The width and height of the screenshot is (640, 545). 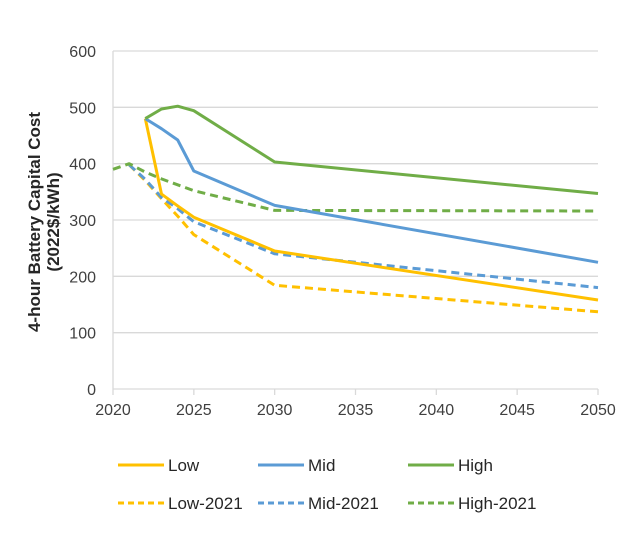 What do you see at coordinates (91, 390) in the screenshot?
I see `y-tick-label: 0` at bounding box center [91, 390].